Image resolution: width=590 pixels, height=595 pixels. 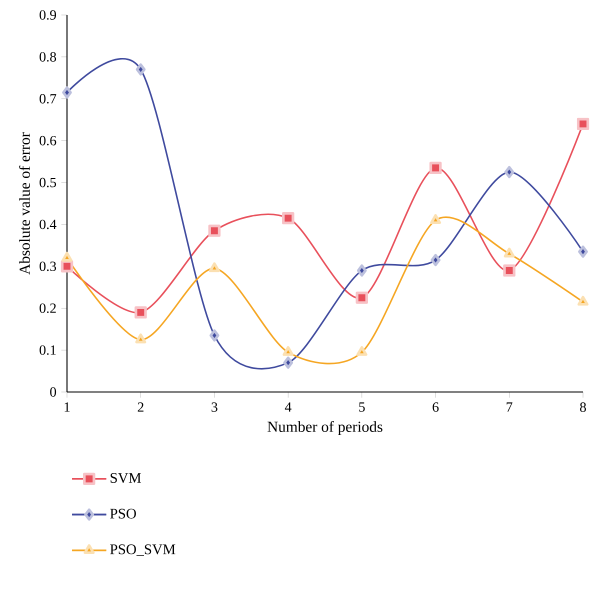 What do you see at coordinates (123, 513) in the screenshot?
I see `legend-label: PSO` at bounding box center [123, 513].